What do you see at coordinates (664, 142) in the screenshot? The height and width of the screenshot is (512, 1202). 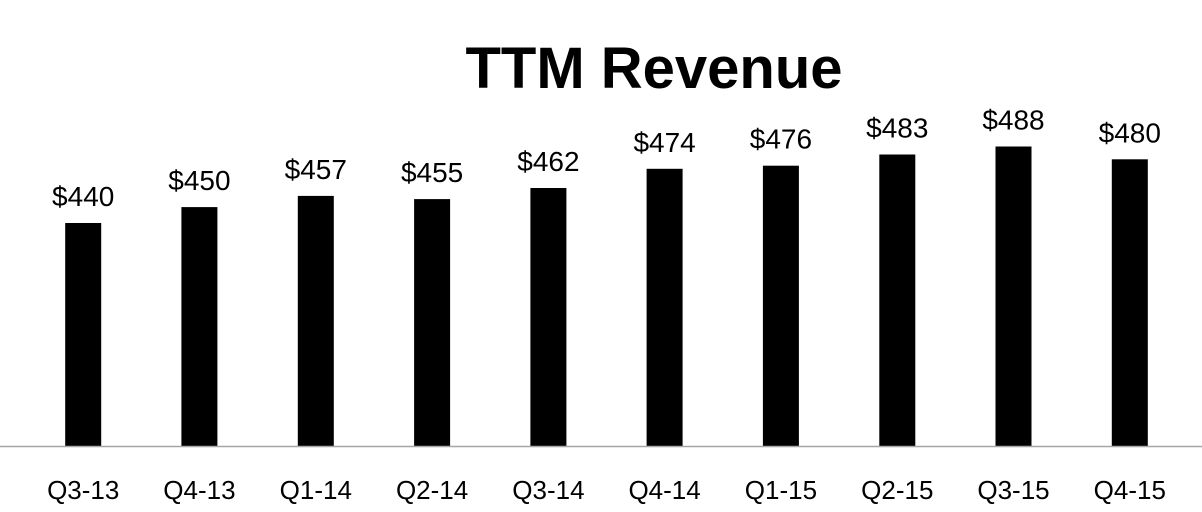 I see `data-label-q4-14: $474` at bounding box center [664, 142].